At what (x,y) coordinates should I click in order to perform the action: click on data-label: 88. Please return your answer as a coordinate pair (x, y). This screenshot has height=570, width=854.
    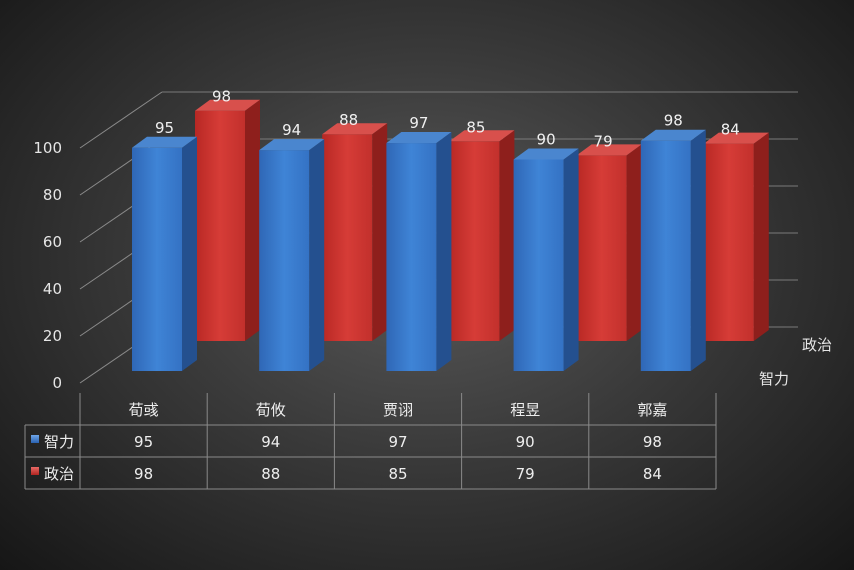
    Looking at the image, I should click on (348, 120).